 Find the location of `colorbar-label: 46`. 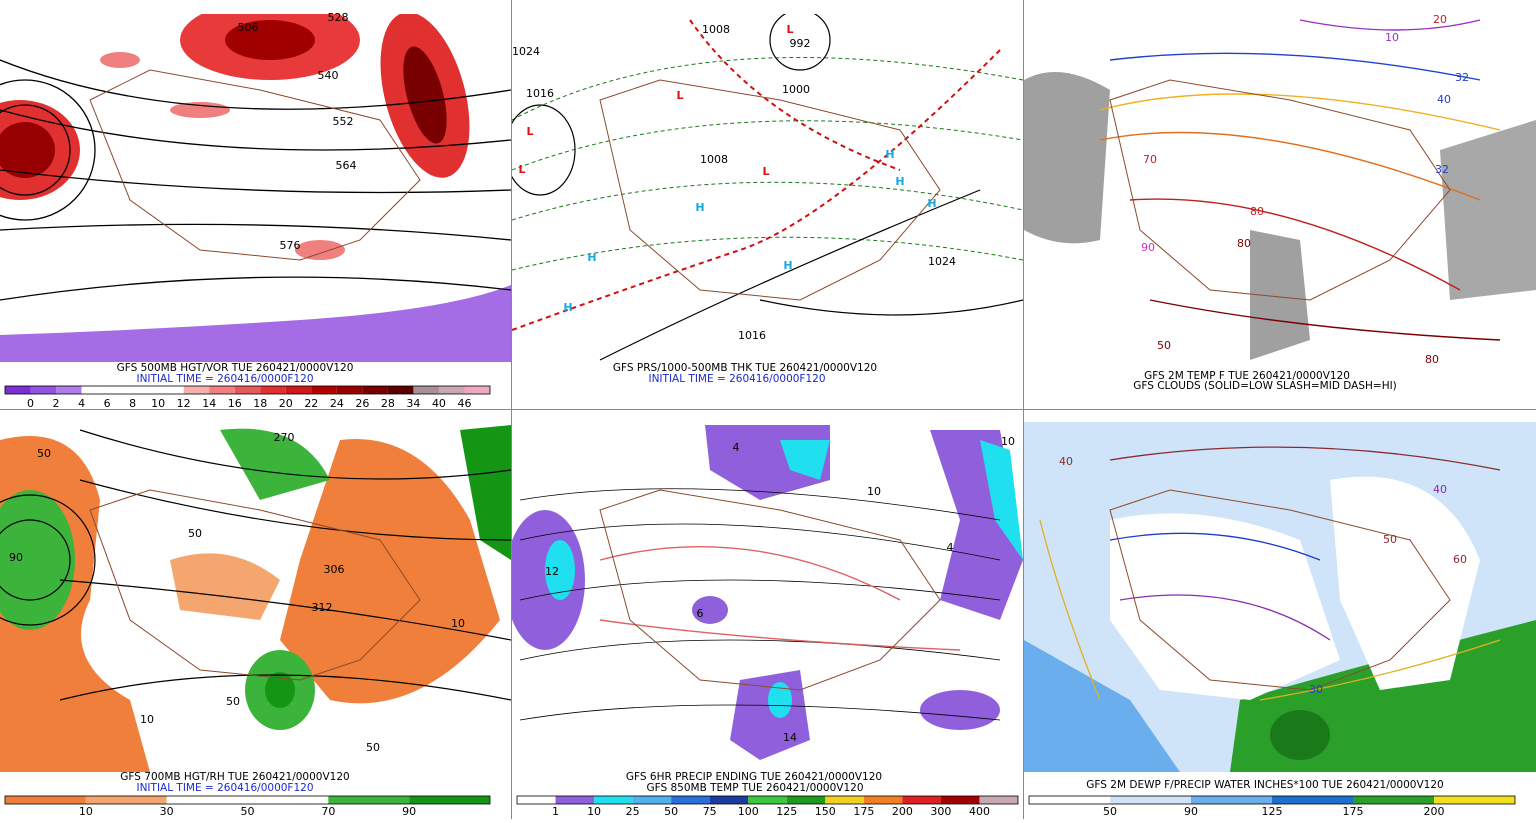

colorbar-label: 46 is located at coordinates (464, 403).